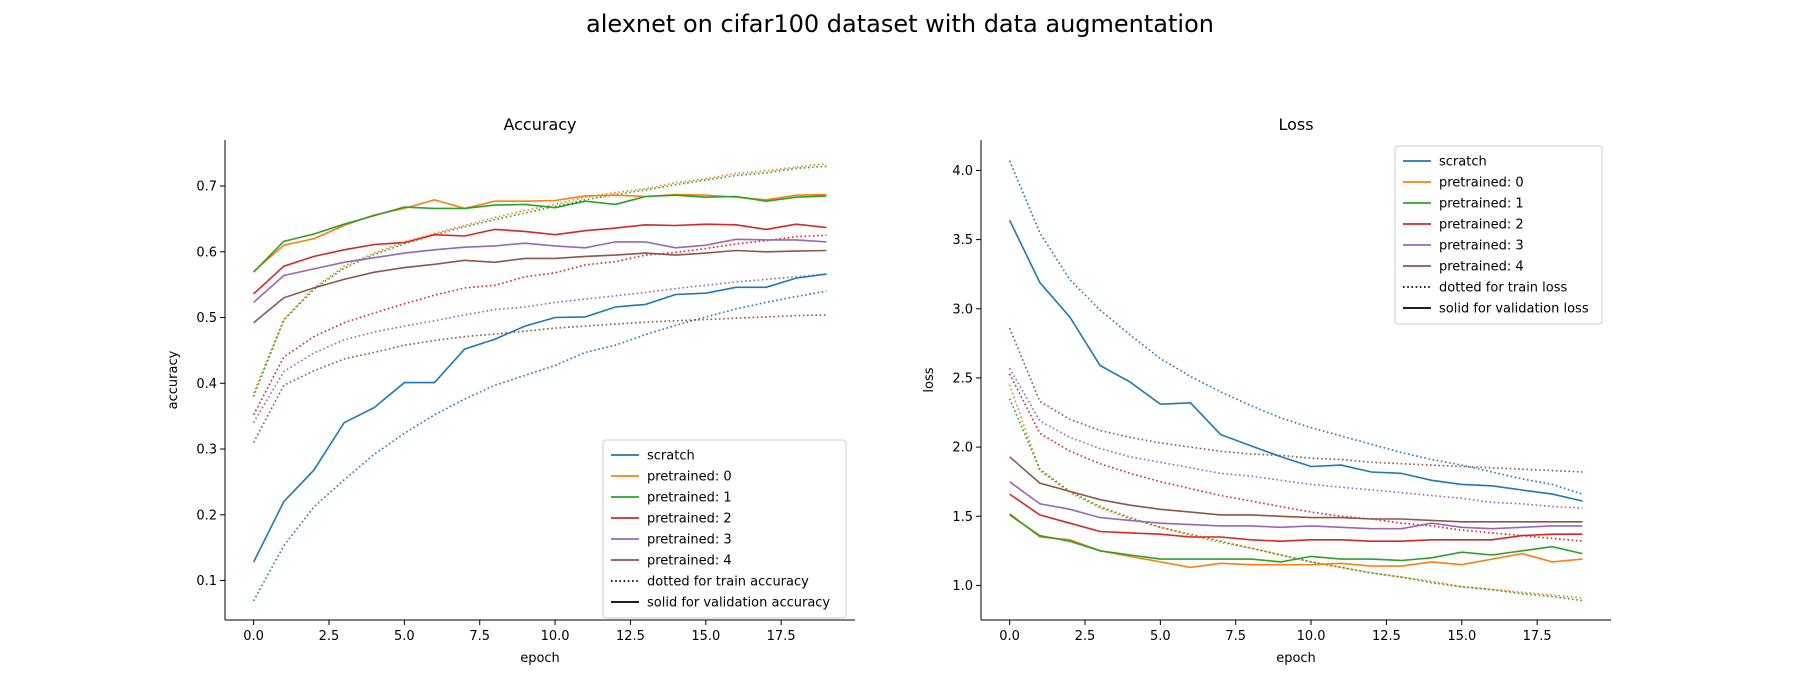 Image resolution: width=1800 pixels, height=700 pixels. I want to click on y-tick-label: 0.7, so click(206, 187).